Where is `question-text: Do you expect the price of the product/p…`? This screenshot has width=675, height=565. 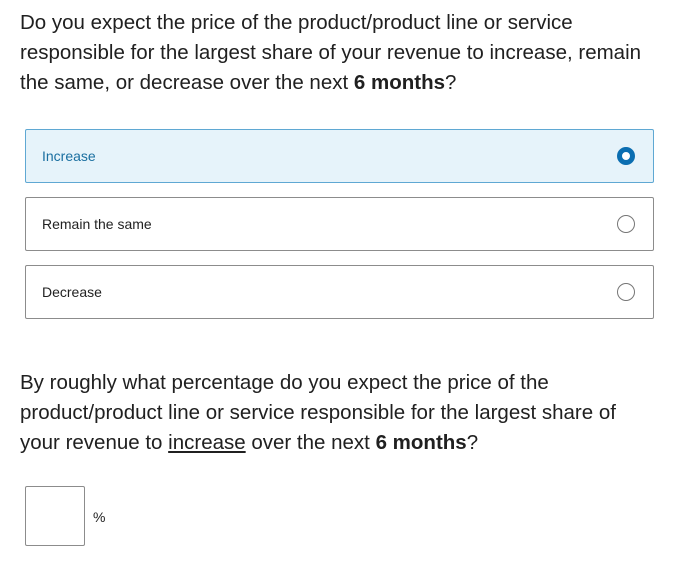
question-text: Do you expect the price of the product/p… is located at coordinates (331, 52).